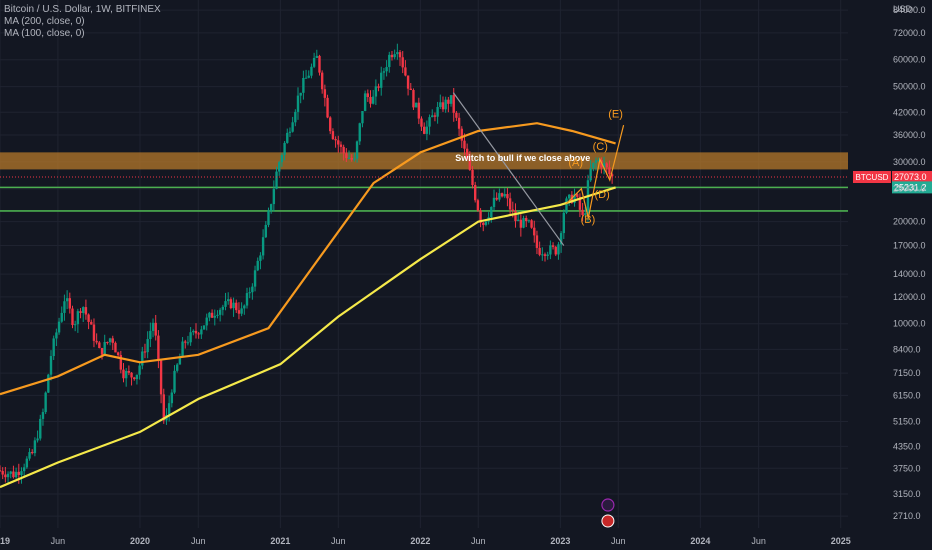 This screenshot has height=550, width=932. Describe the element at coordinates (608, 505) in the screenshot. I see `lightning-icon` at that location.